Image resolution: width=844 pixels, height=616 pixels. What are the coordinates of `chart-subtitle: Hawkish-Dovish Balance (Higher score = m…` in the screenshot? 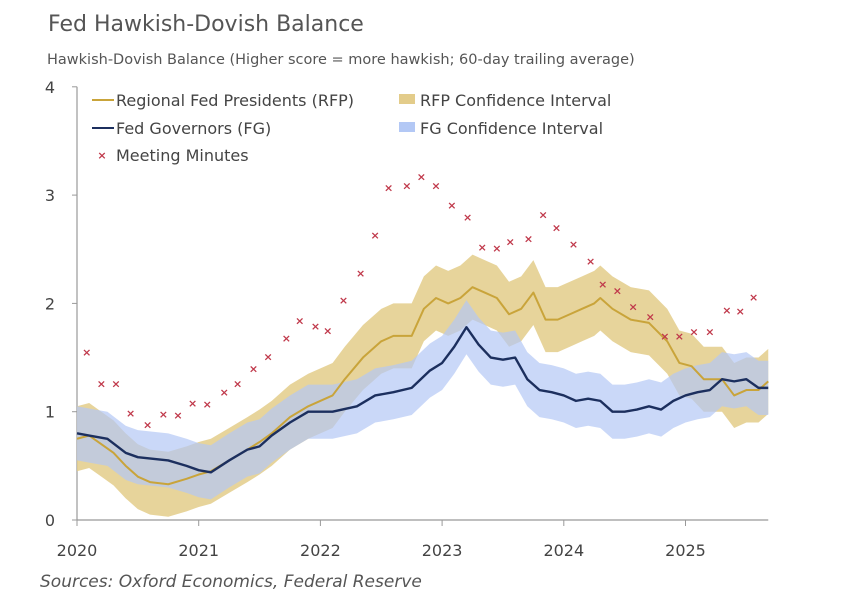 It's located at (341, 60).